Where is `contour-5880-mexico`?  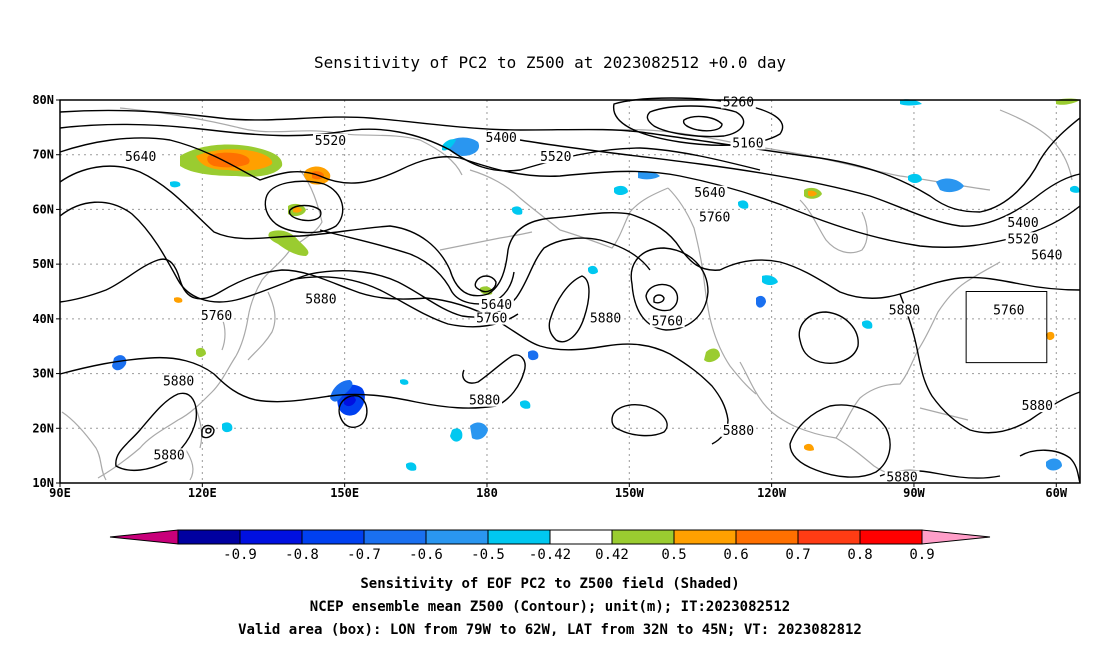
contour-5880-mexico is located at coordinates (840, 441).